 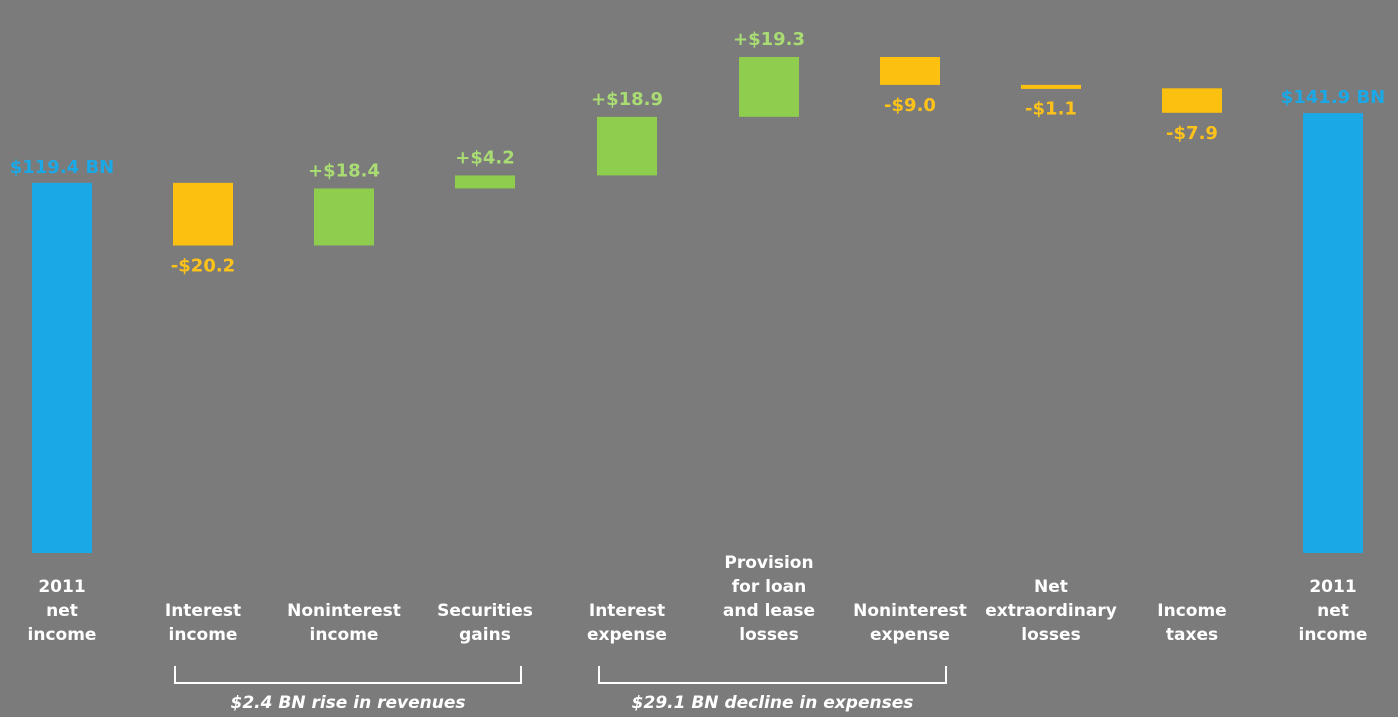 I want to click on value-label-2: -$20.2, so click(x=203, y=265).